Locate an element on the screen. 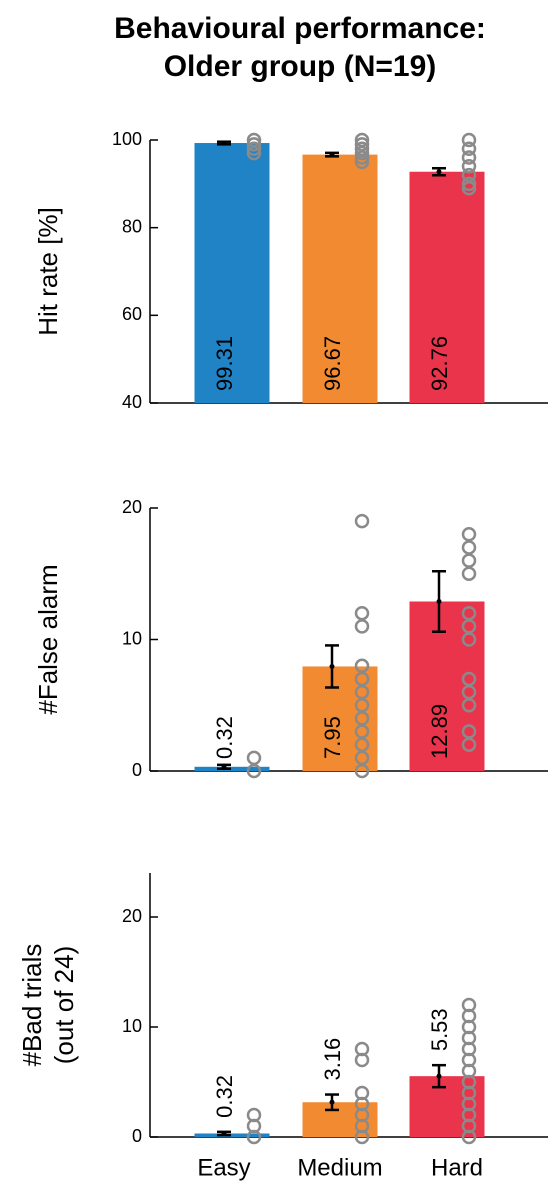 This screenshot has width=552, height=1186. x-tick-label: Easy is located at coordinates (223, 1167).